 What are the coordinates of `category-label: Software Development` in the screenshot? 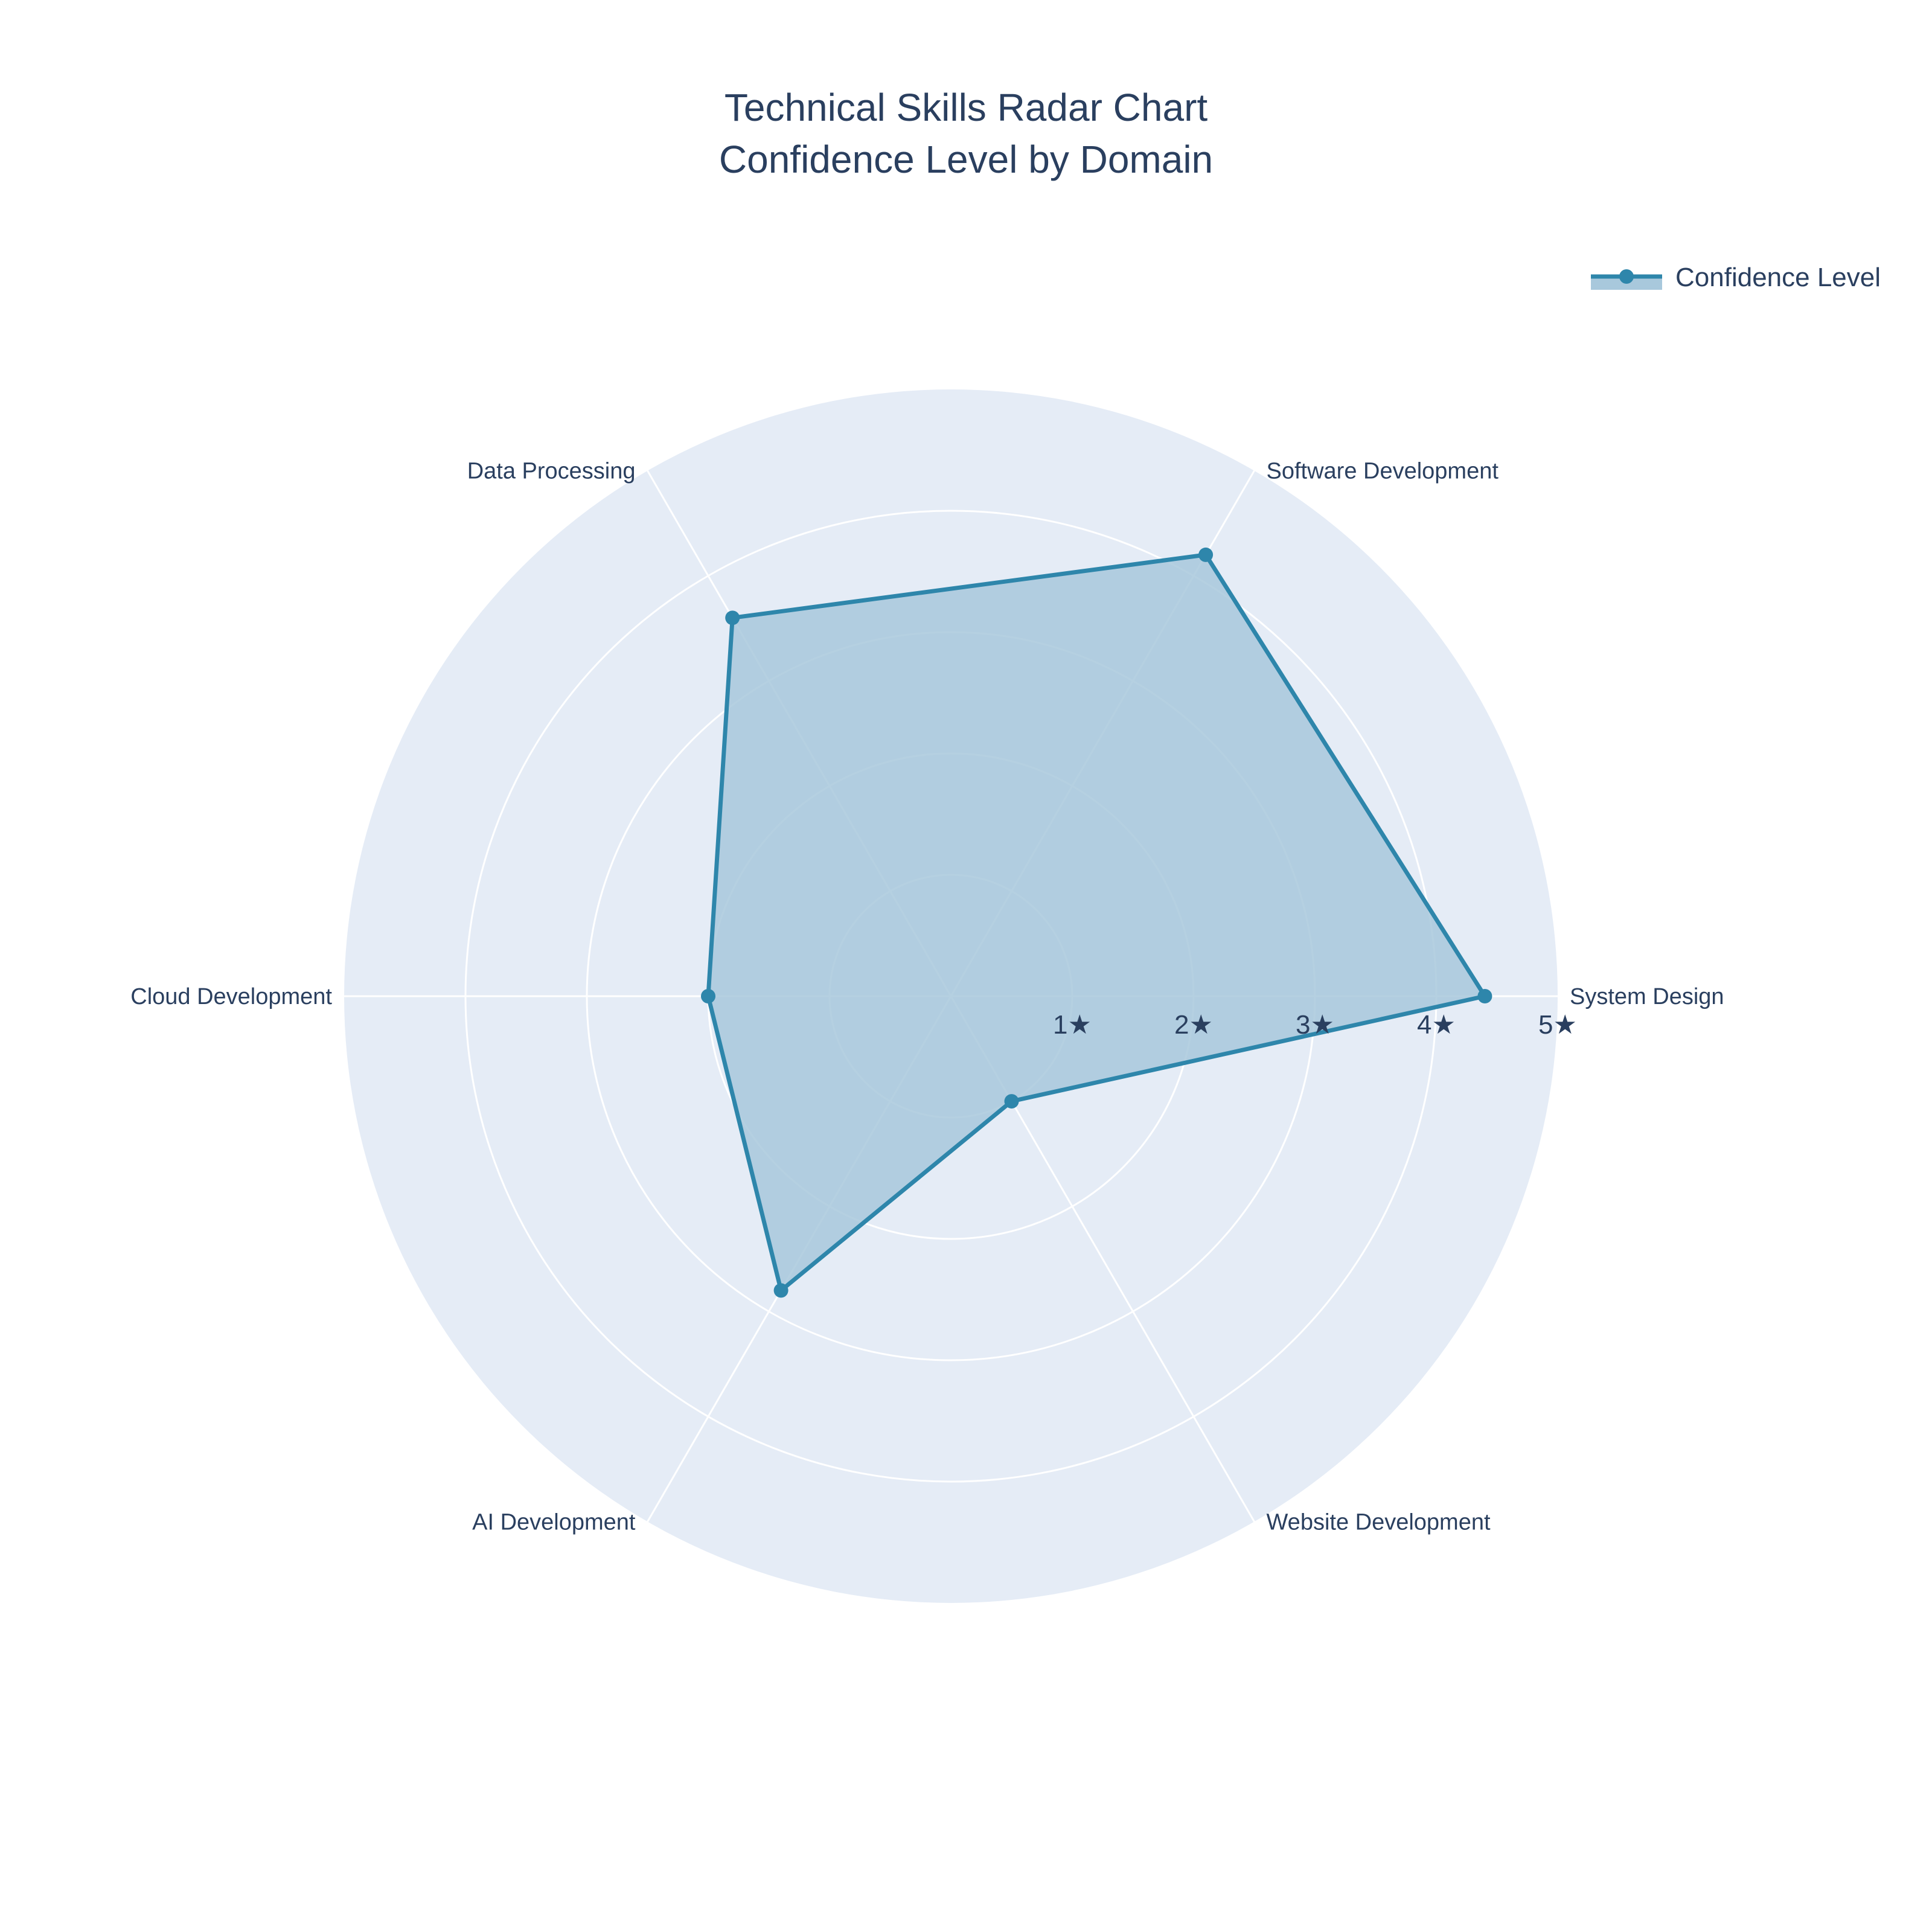 It's located at (1383, 471).